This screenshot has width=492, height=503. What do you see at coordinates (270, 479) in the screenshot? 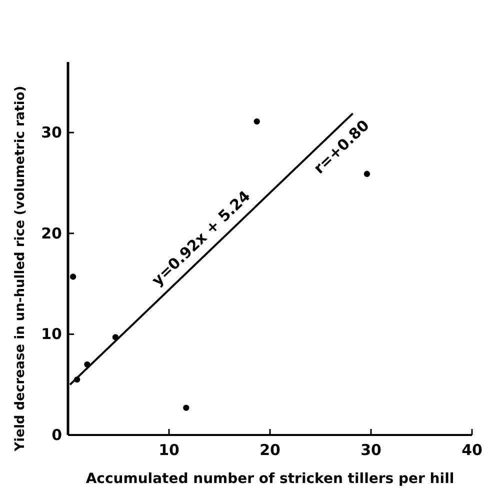
I see `x-axis-title: Accumulated number of stricken tillers per hill` at bounding box center [270, 479].